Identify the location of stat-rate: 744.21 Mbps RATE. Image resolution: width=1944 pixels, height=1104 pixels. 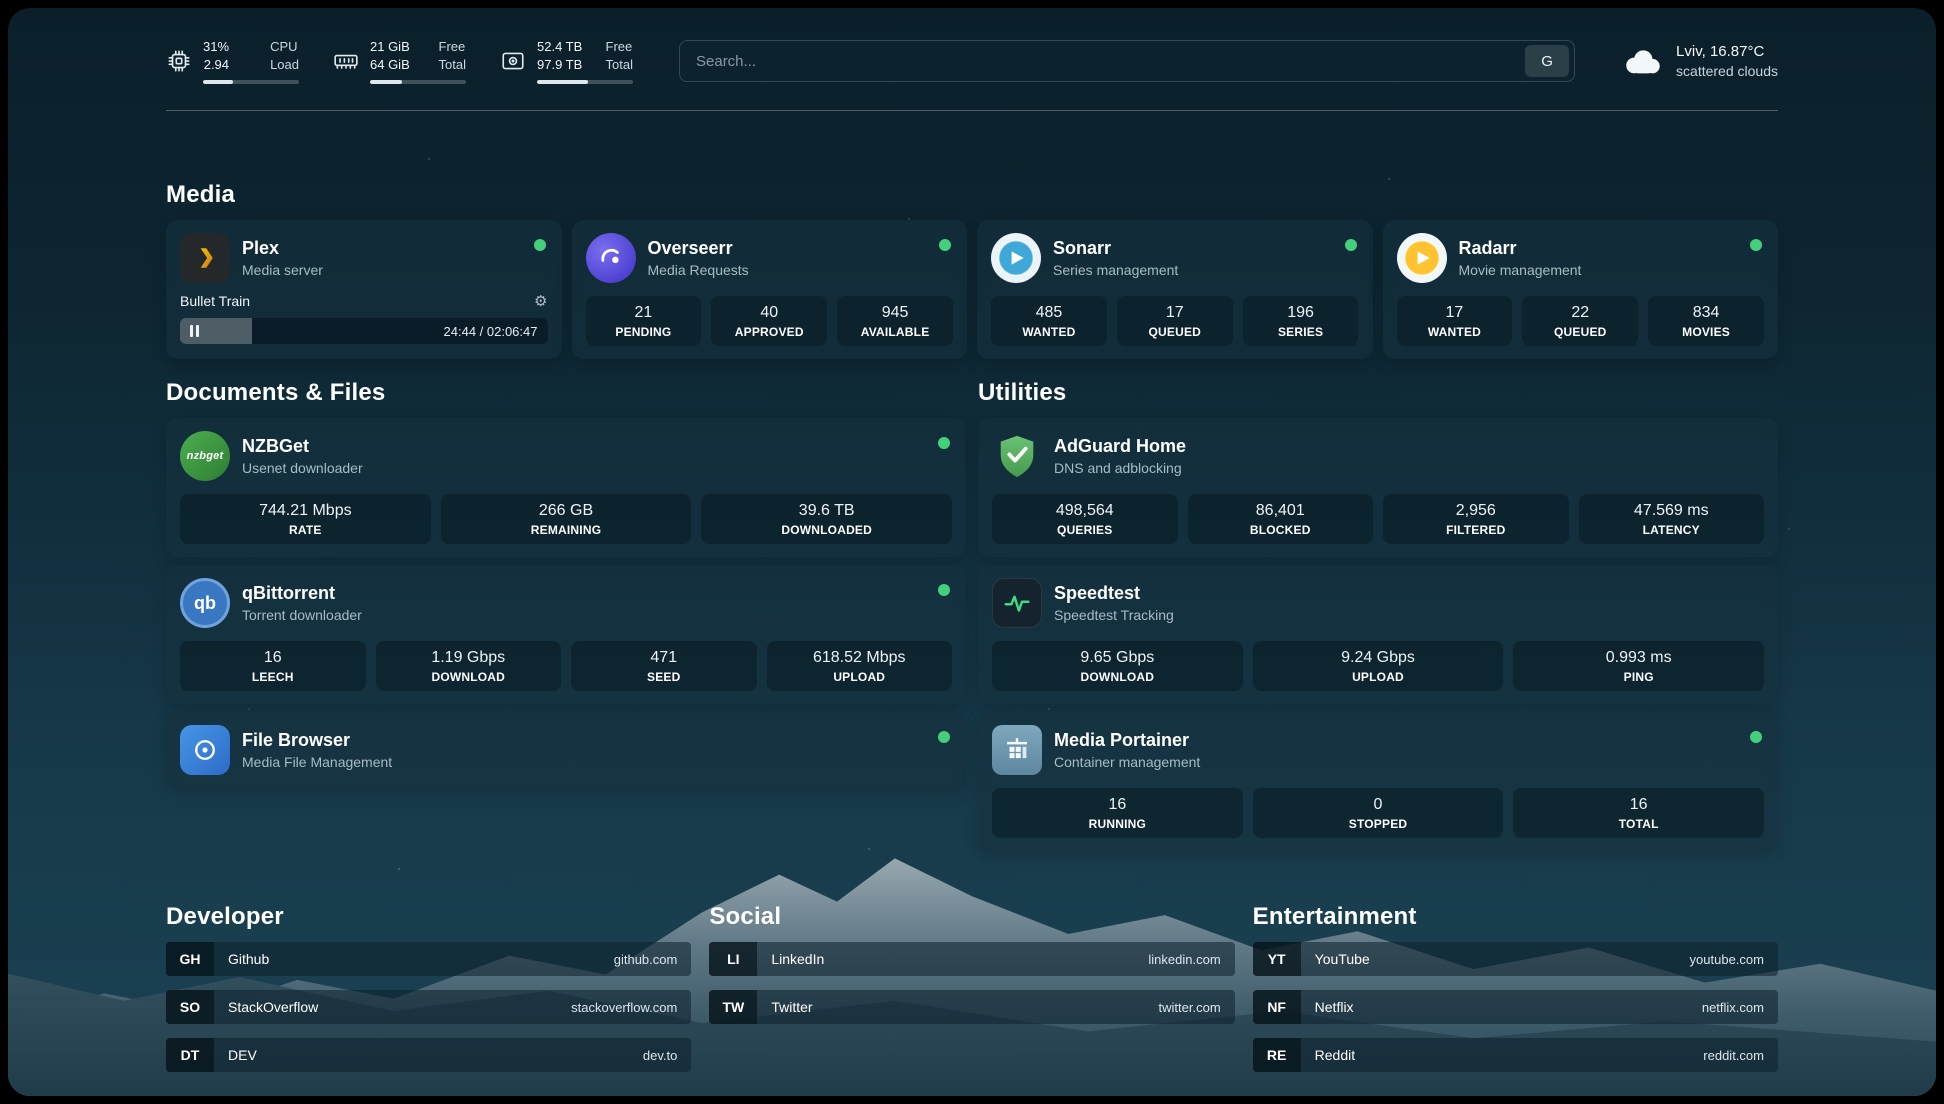
(305, 519).